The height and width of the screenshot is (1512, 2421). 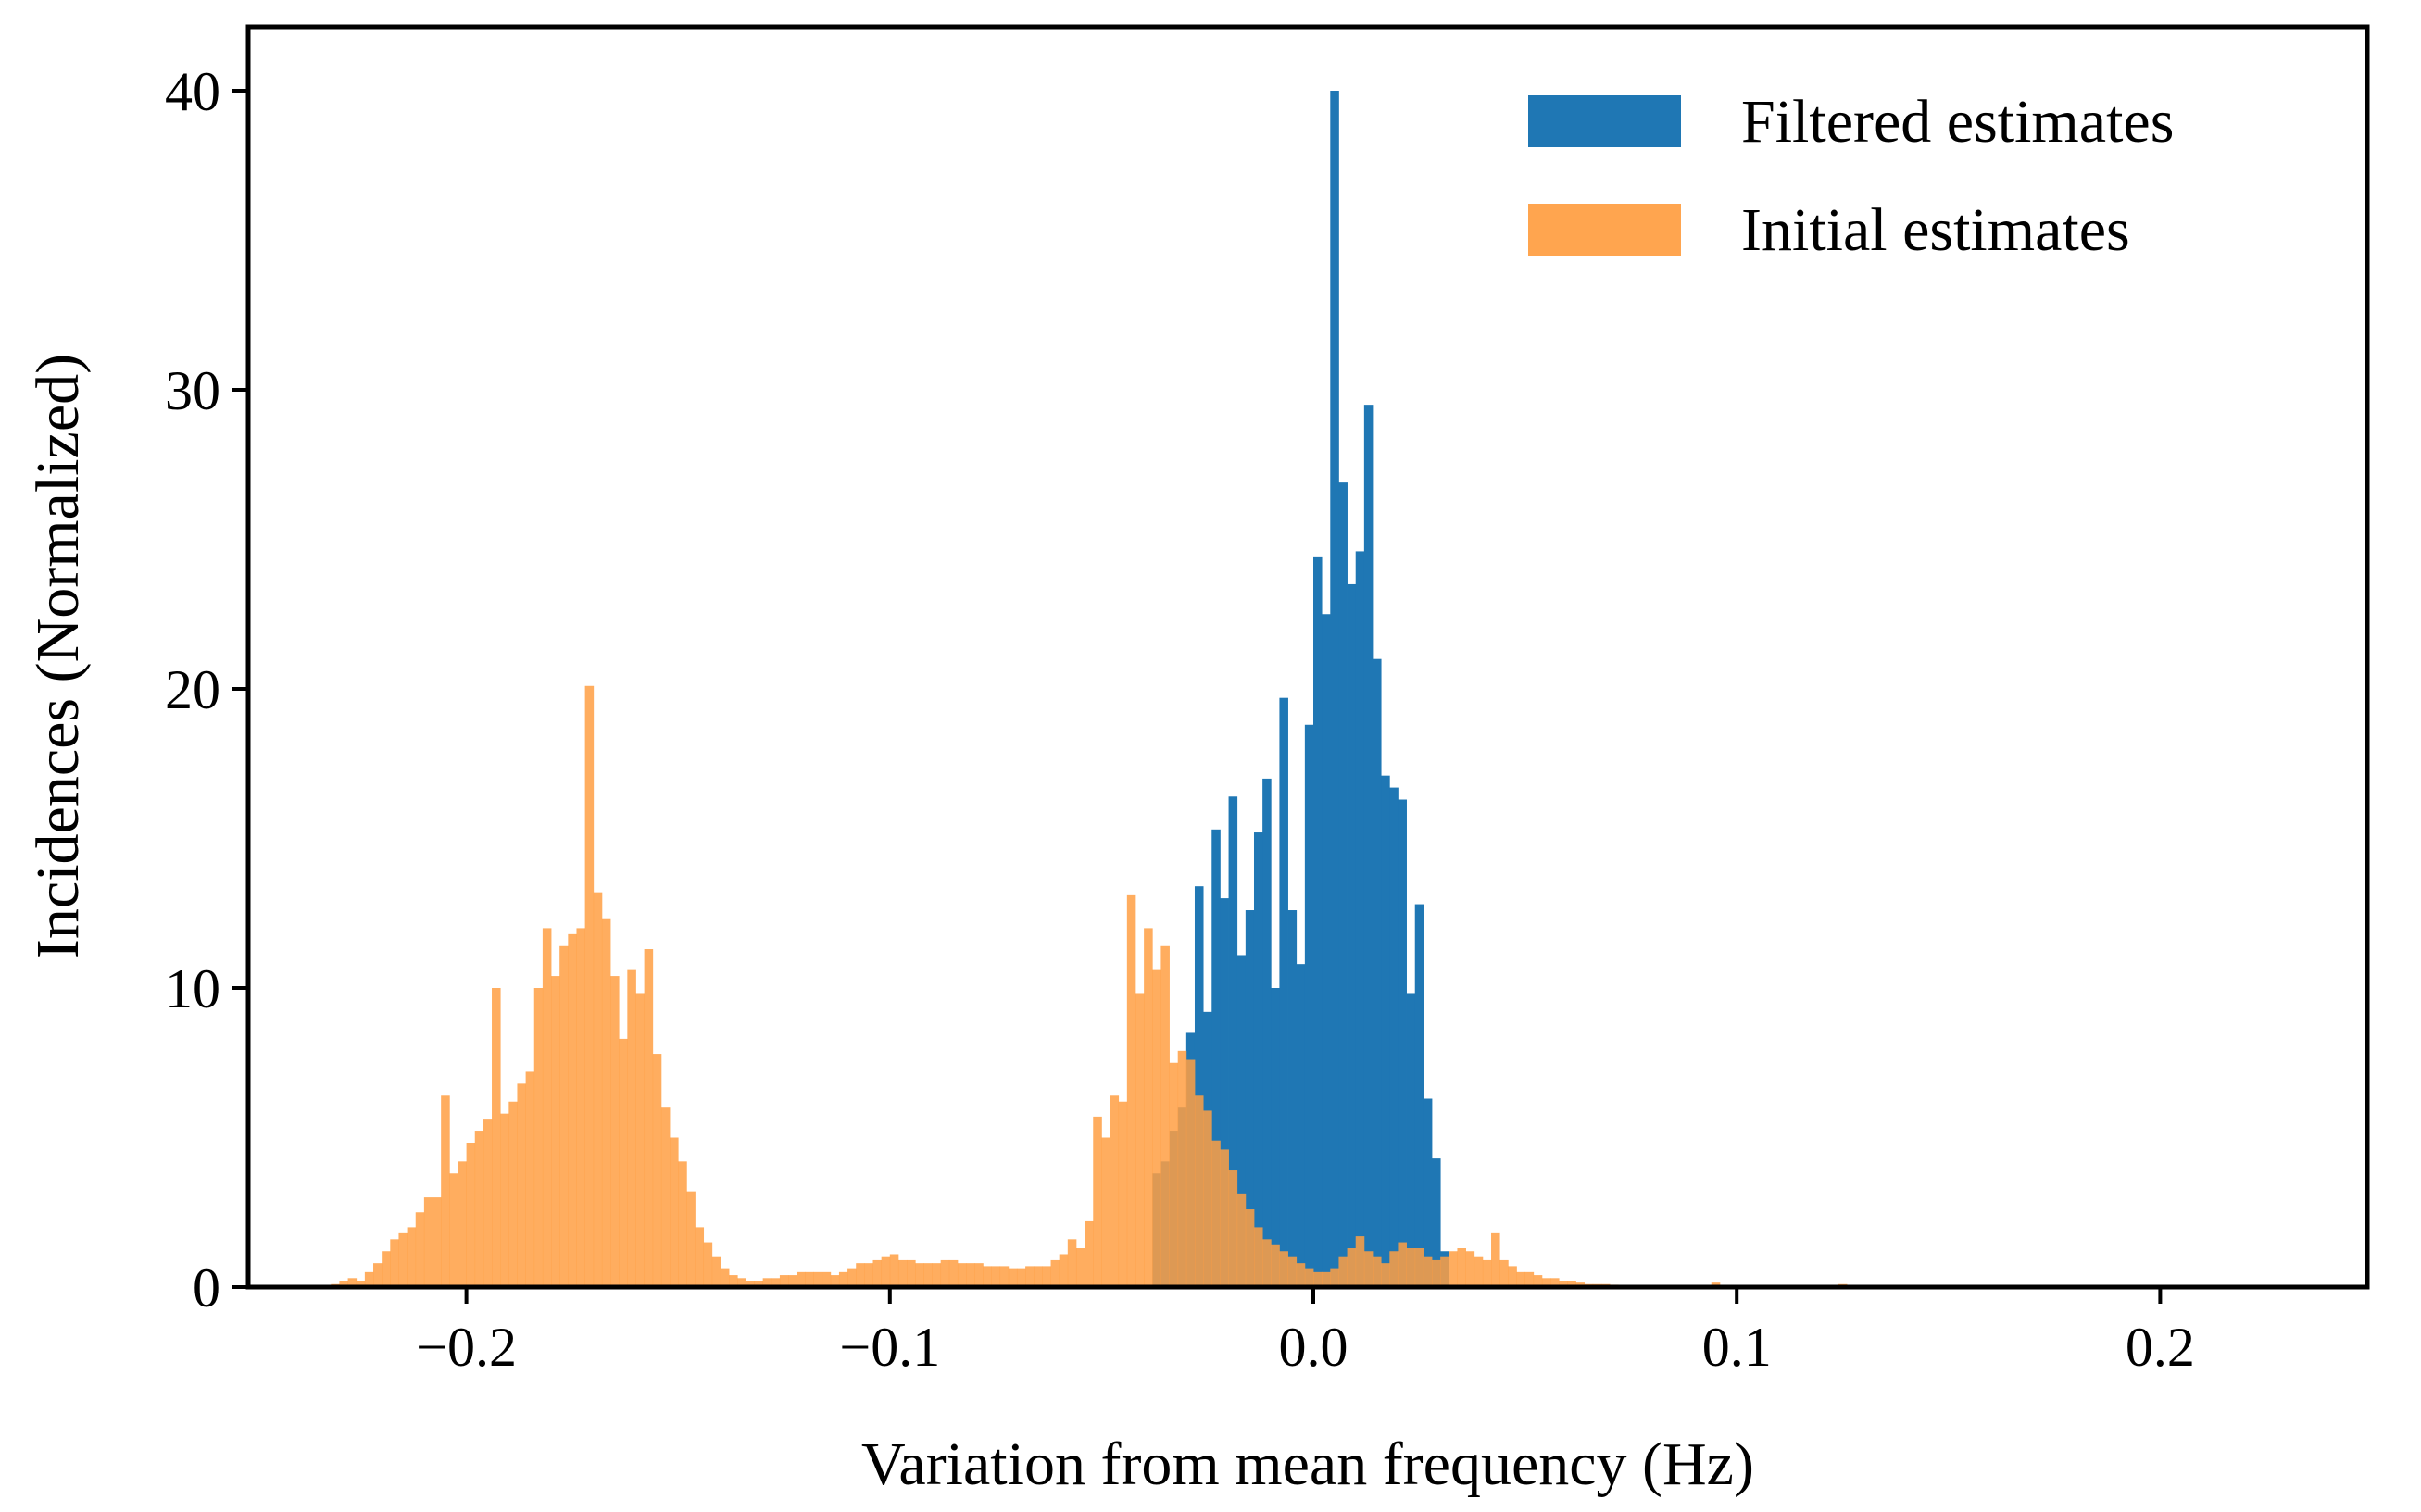 I want to click on legend-label-initial: Initial estimates, so click(x=1935, y=230).